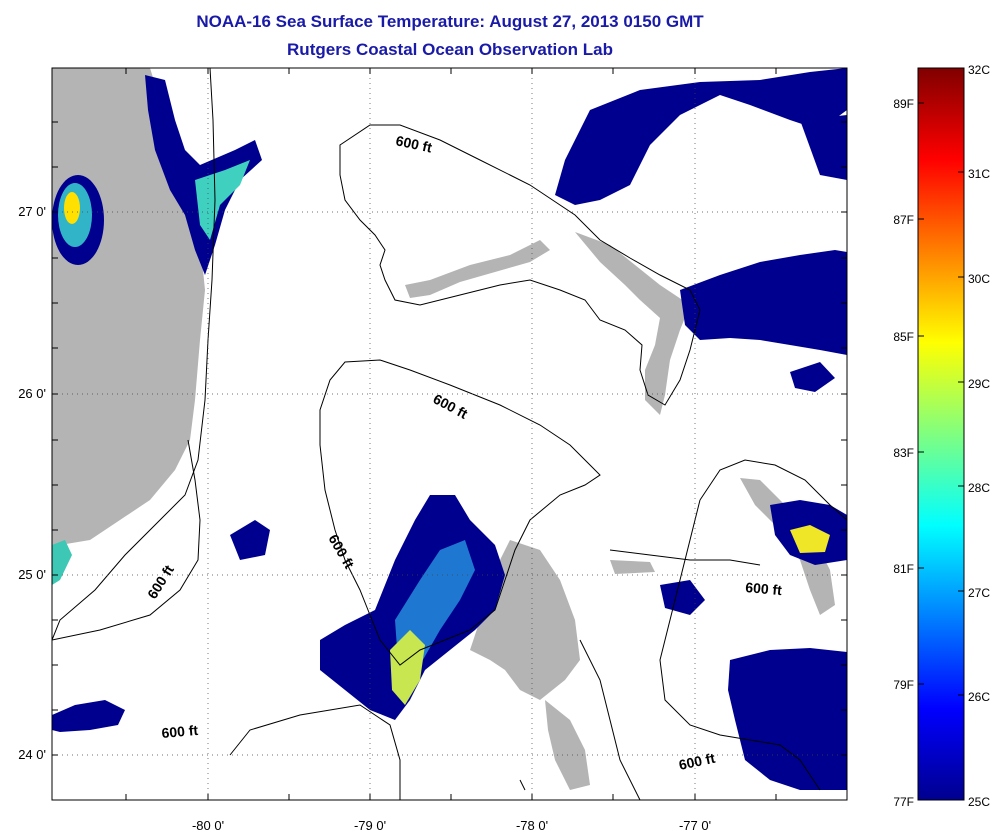 Image resolution: width=1000 pixels, height=840 pixels. What do you see at coordinates (979, 174) in the screenshot?
I see `colorbar-c-label: 31C` at bounding box center [979, 174].